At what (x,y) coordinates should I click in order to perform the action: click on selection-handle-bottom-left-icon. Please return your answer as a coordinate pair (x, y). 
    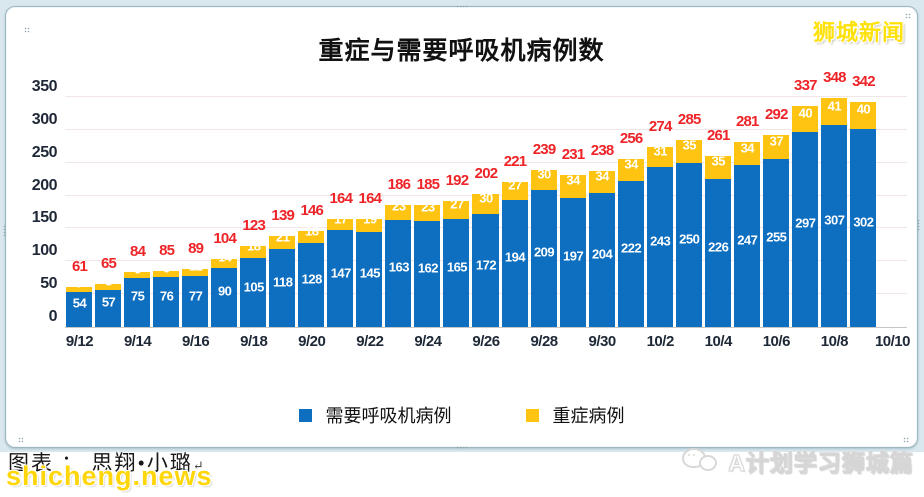
    Looking at the image, I should click on (21, 440).